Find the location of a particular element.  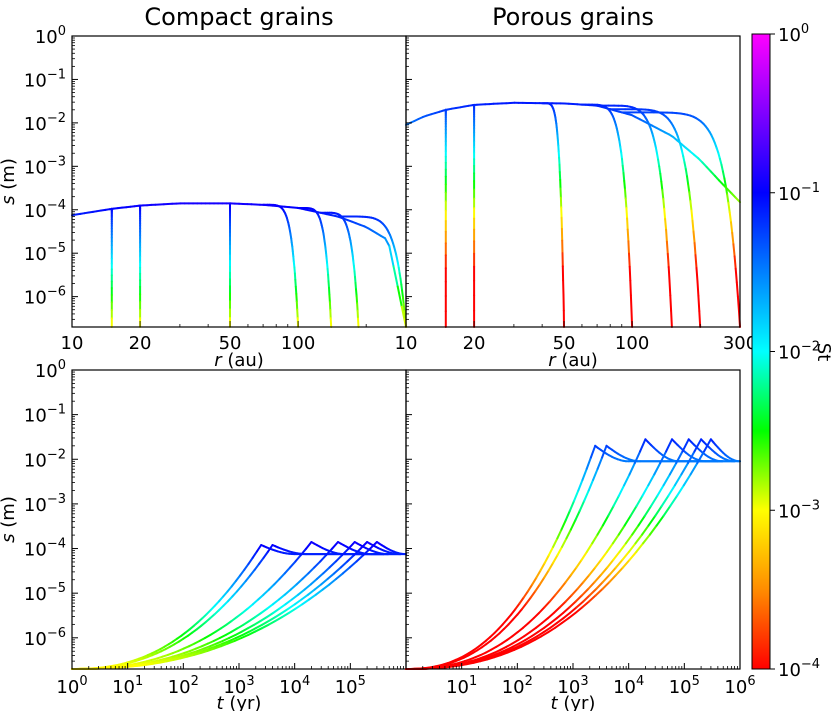

colorbar-tick-label: 10⁻⁴ is located at coordinates (799, 669).